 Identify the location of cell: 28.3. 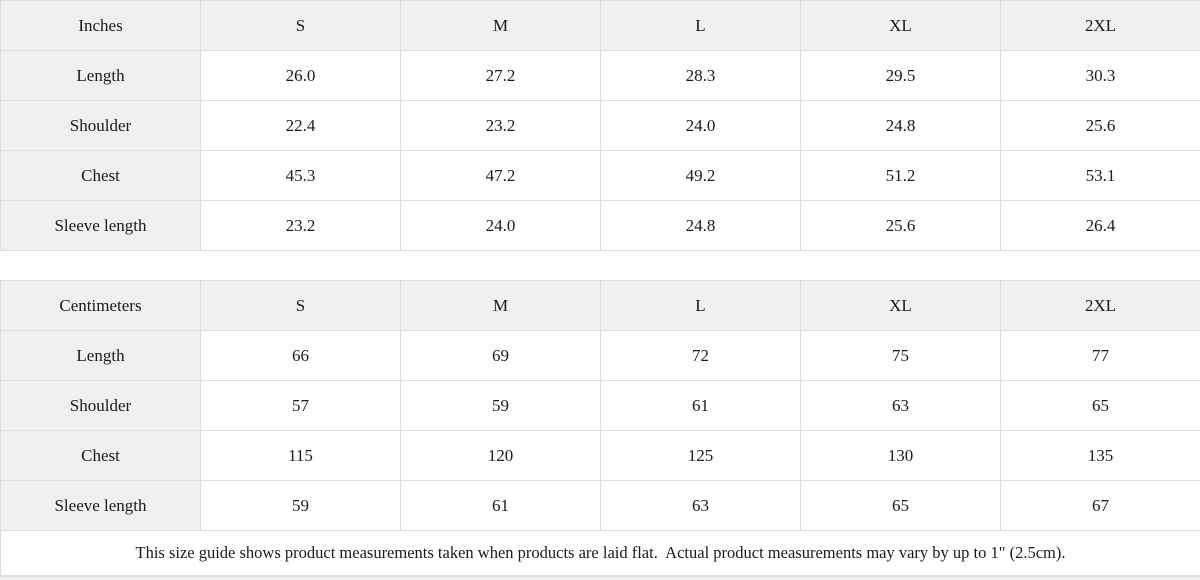
(700, 75).